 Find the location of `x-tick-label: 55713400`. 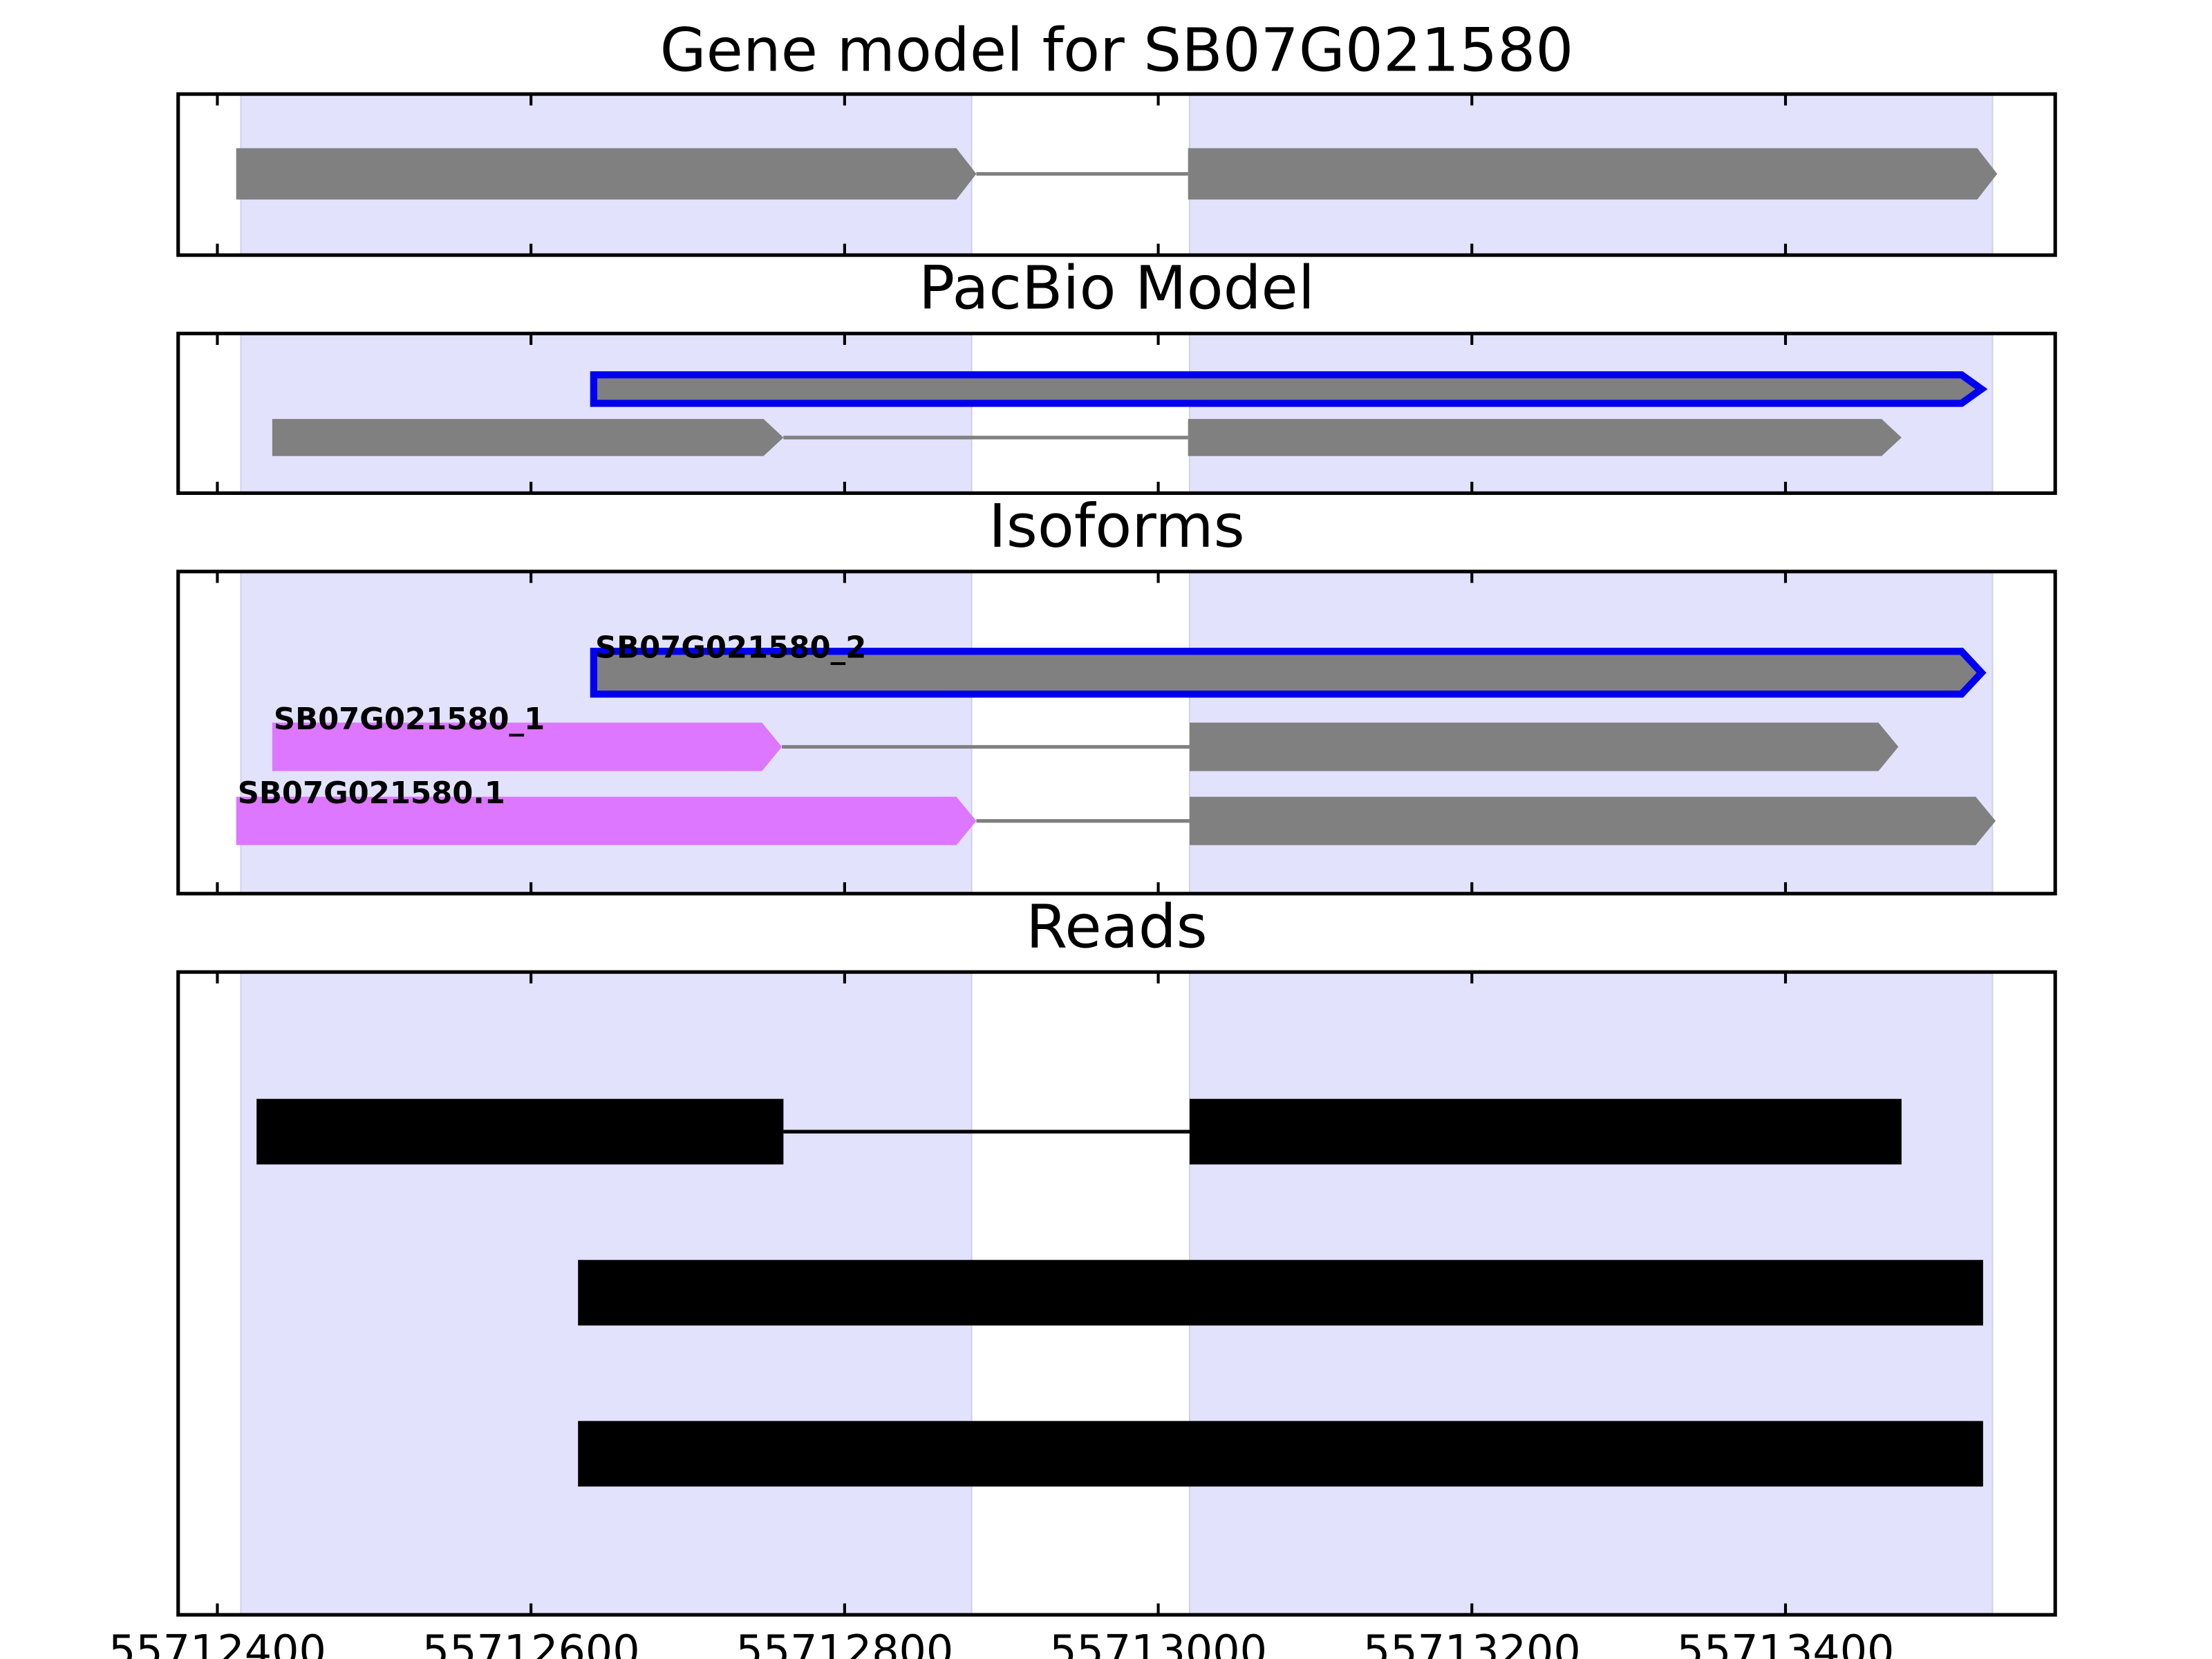

x-tick-label: 55713400 is located at coordinates (1786, 1643).